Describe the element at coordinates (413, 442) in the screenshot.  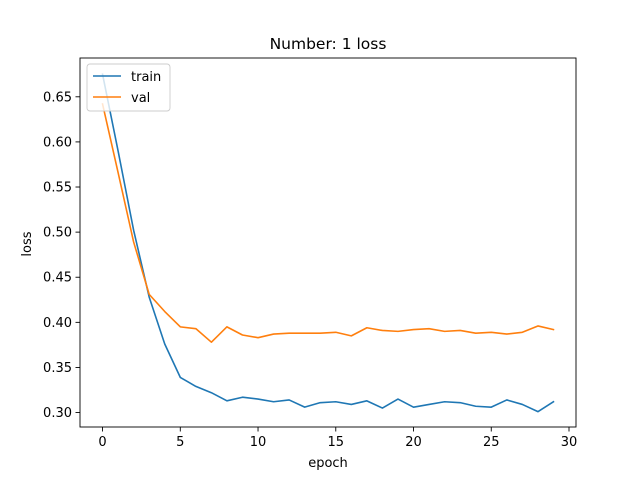
I see `x-tick-label: 20` at that location.